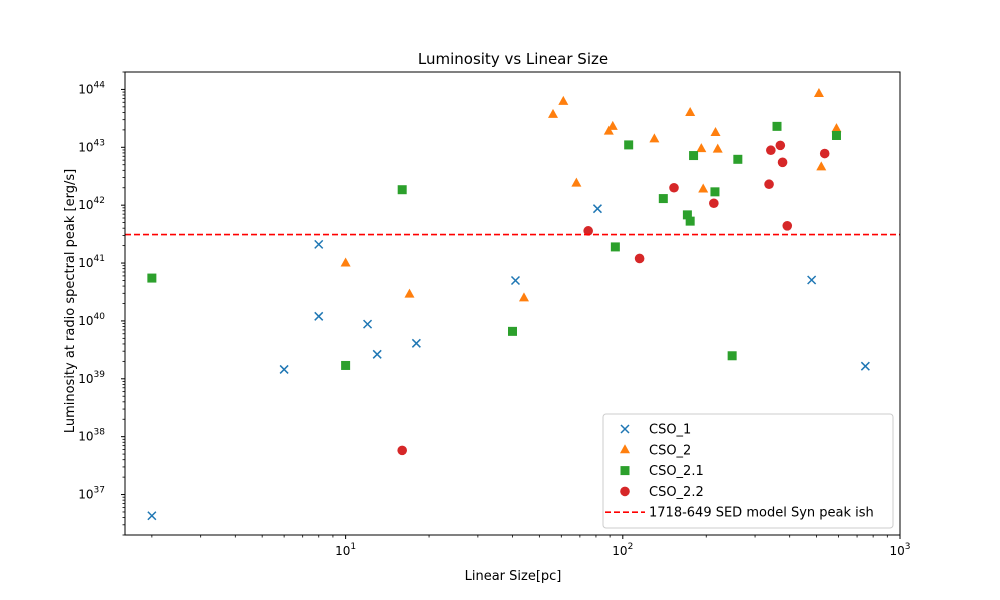  Describe the element at coordinates (761, 513) in the screenshot. I see `legend-label: 1718-649 SED model Syn peak ish` at that location.